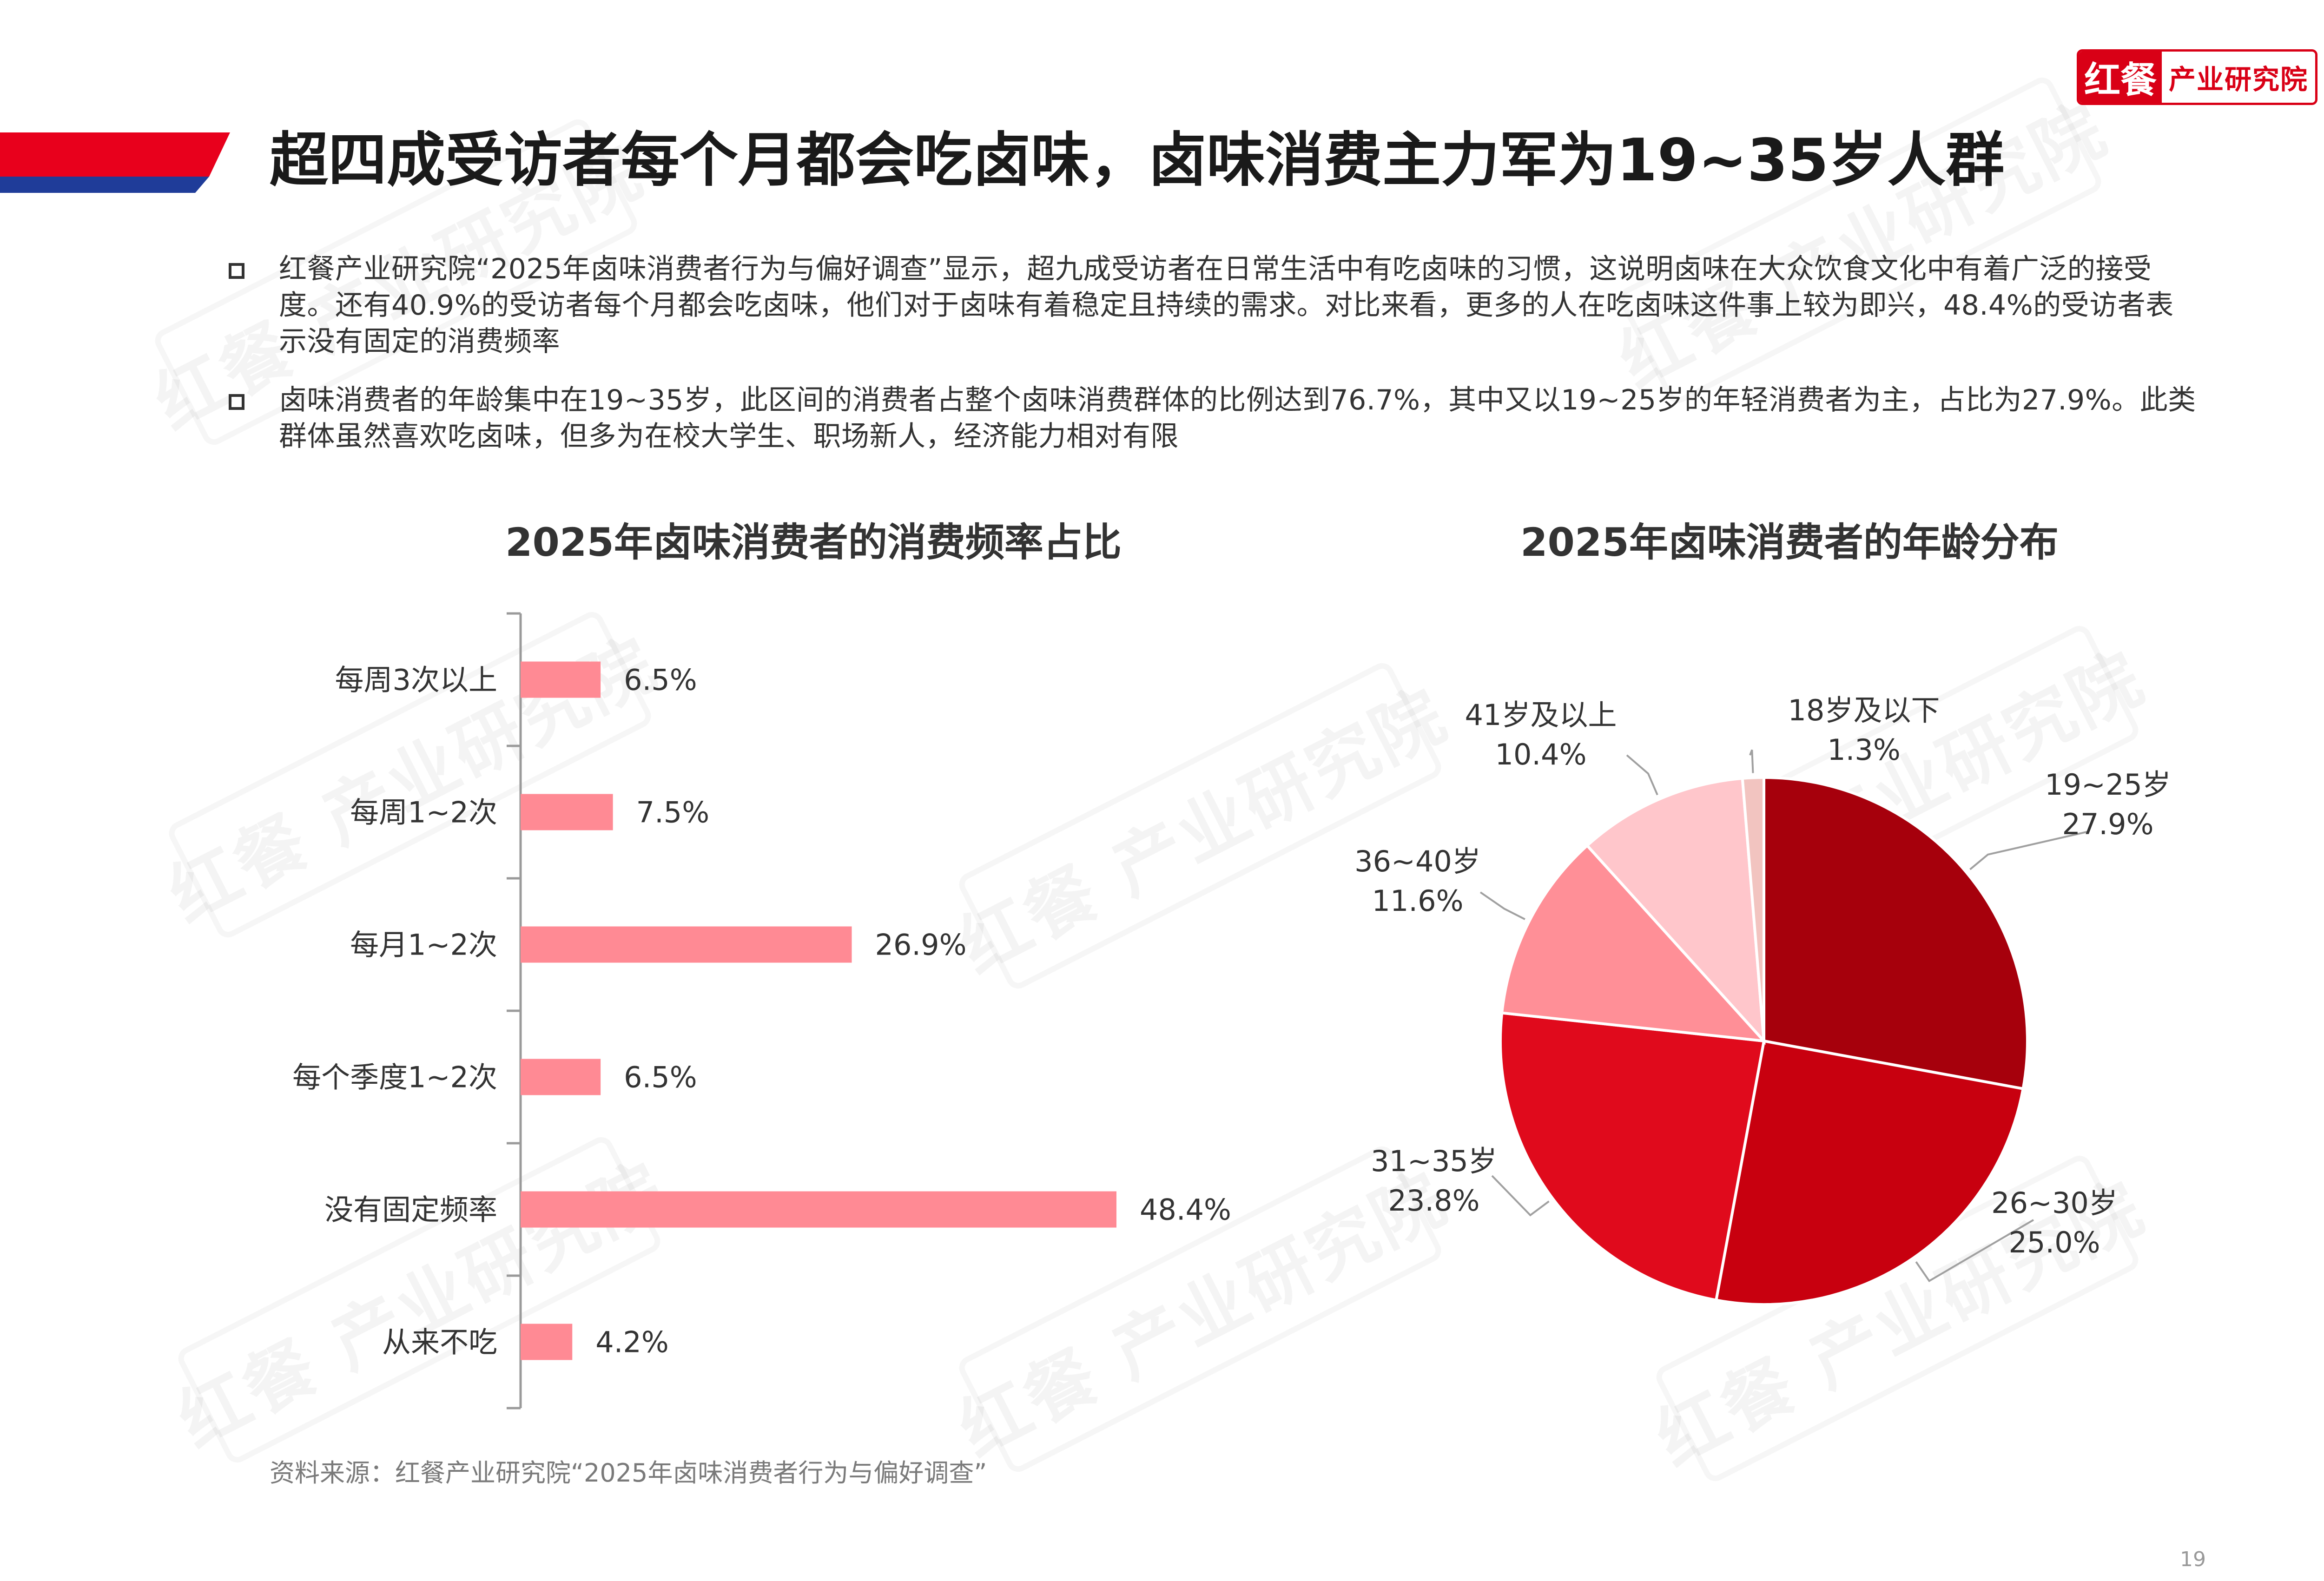 The width and height of the screenshot is (2324, 1581). What do you see at coordinates (423, 813) in the screenshot?
I see `category-label: 每周1~2次` at bounding box center [423, 813].